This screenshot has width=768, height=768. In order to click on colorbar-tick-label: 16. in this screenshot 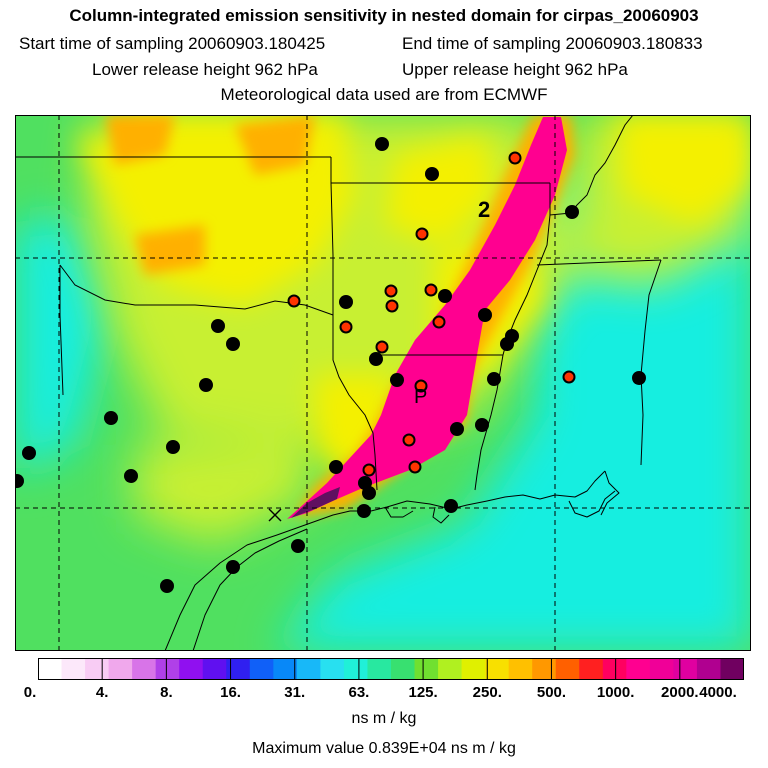, I will do `click(230, 692)`.